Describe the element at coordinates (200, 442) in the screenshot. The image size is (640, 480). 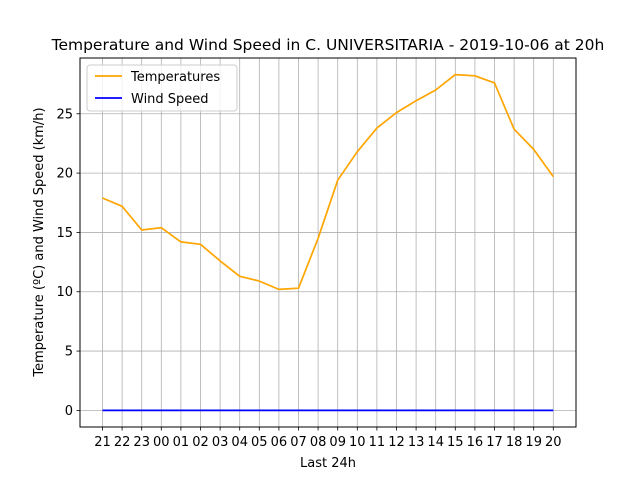
I see `x-tick-label: 02` at that location.